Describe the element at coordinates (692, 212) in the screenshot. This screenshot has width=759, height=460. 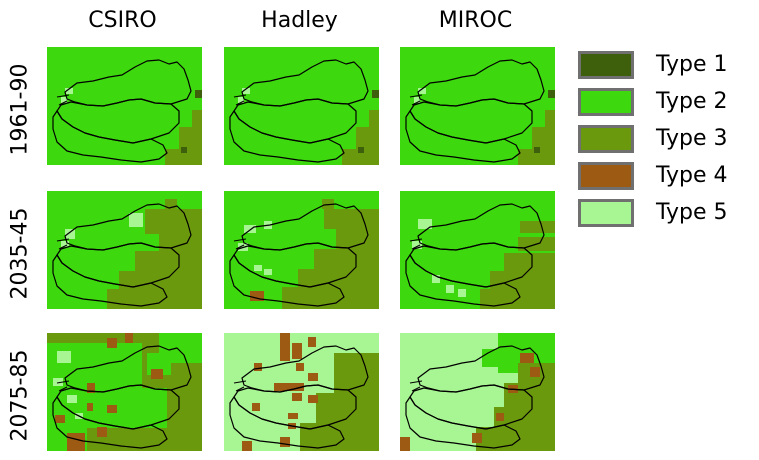
I see `legend-label: Type 5` at that location.